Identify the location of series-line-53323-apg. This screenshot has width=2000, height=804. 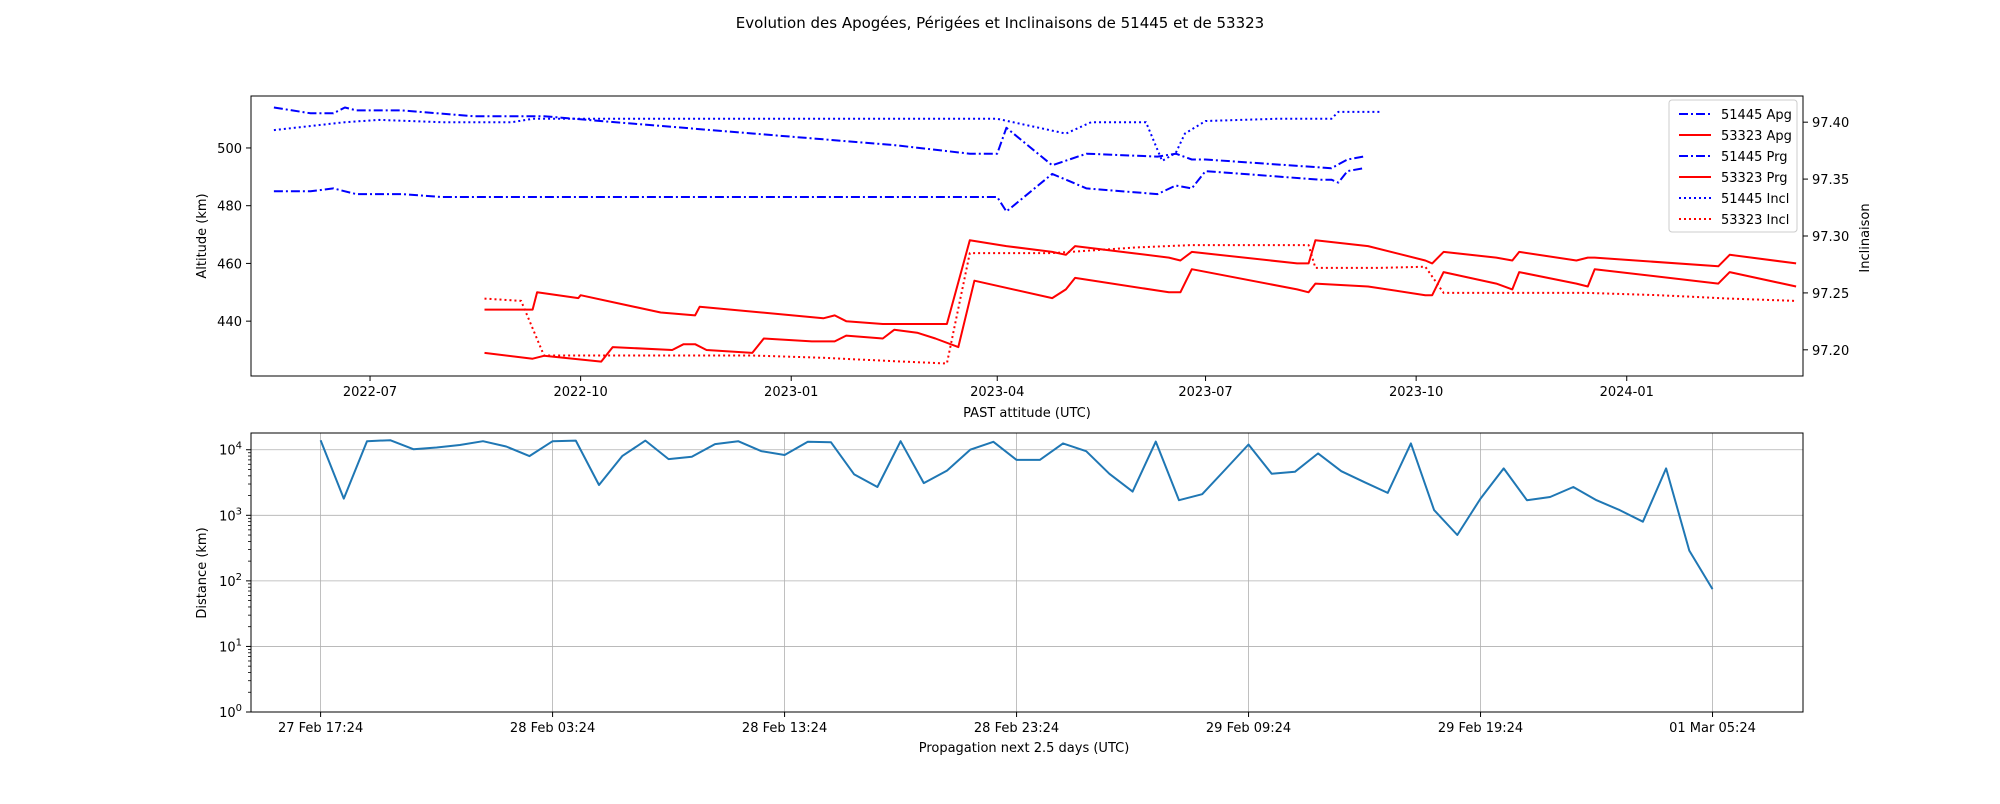
(1140, 282).